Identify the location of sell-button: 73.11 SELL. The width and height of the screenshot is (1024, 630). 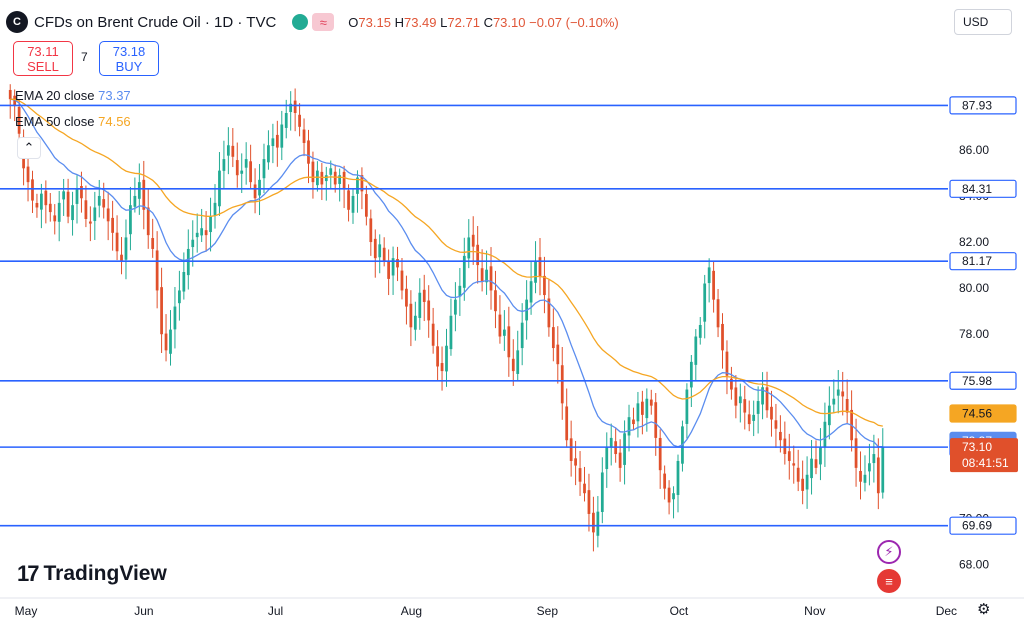
(43, 58).